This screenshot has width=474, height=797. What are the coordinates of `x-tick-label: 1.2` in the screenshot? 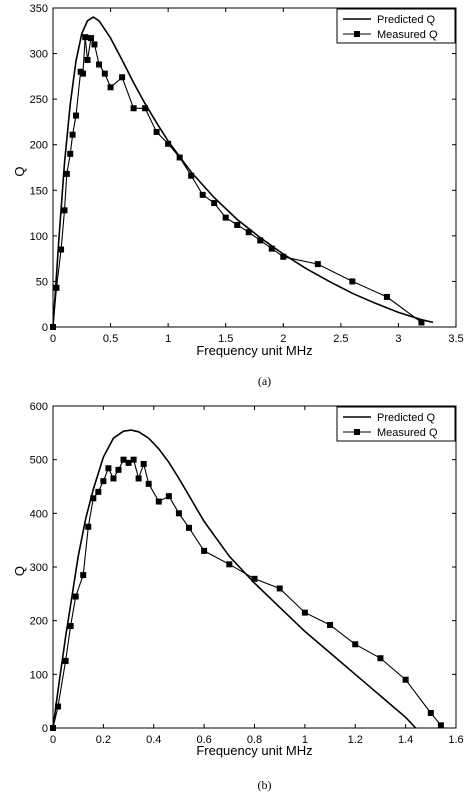 It's located at (355, 740).